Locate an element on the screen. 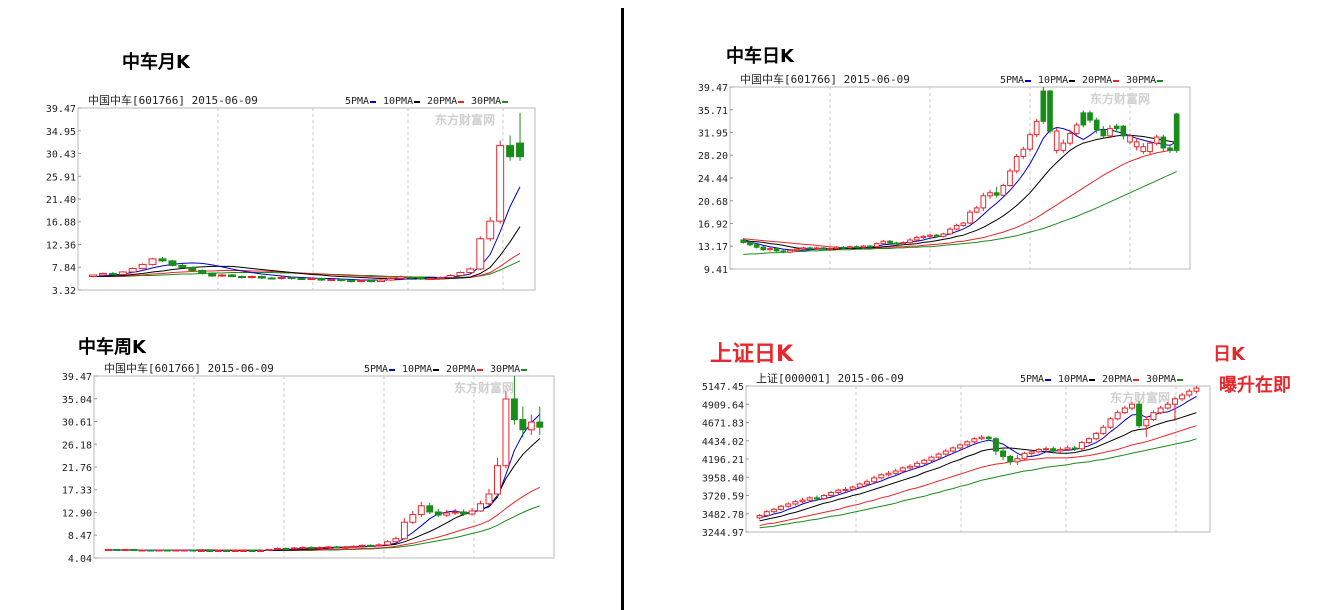  legend-label: 30PMA is located at coordinates (1161, 379).